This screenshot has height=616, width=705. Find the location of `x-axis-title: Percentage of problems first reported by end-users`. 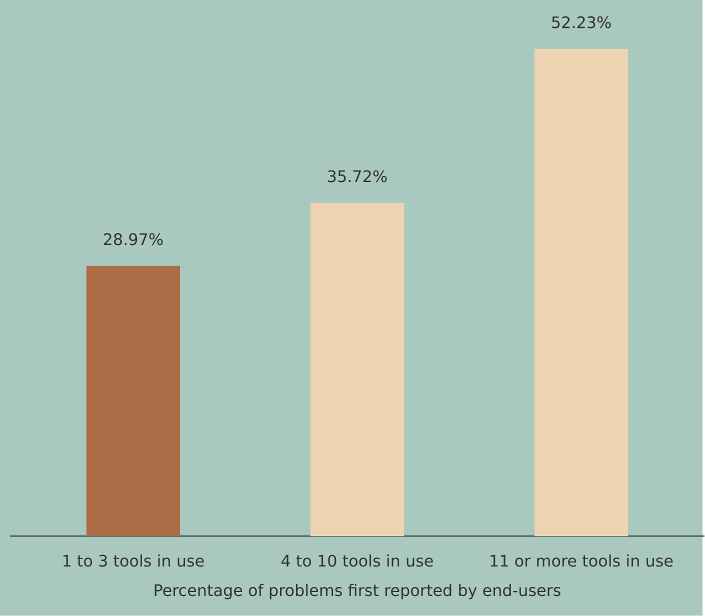

x-axis-title: Percentage of problems first reported by end-users is located at coordinates (357, 592).